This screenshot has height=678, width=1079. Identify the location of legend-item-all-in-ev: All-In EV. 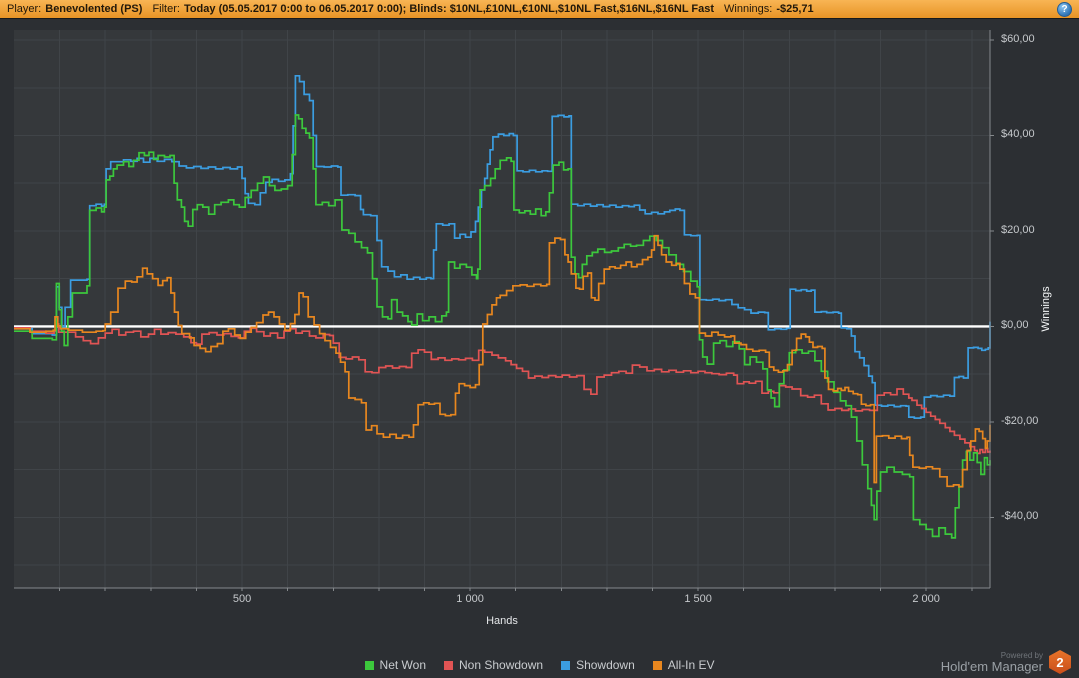
(683, 665).